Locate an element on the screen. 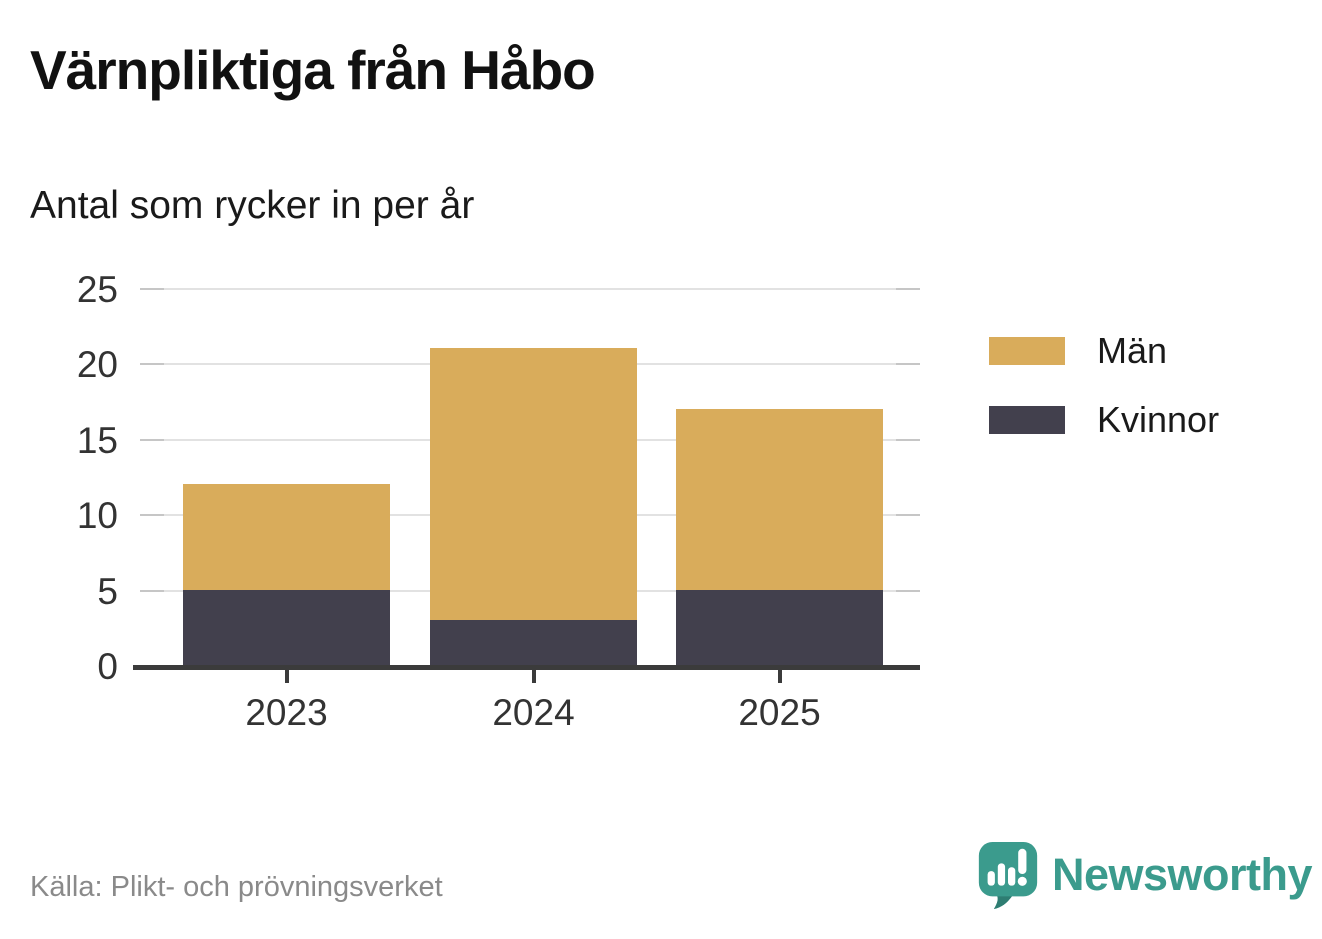 The image size is (1322, 939). newsworthy-bubble-icon is located at coordinates (1008, 875).